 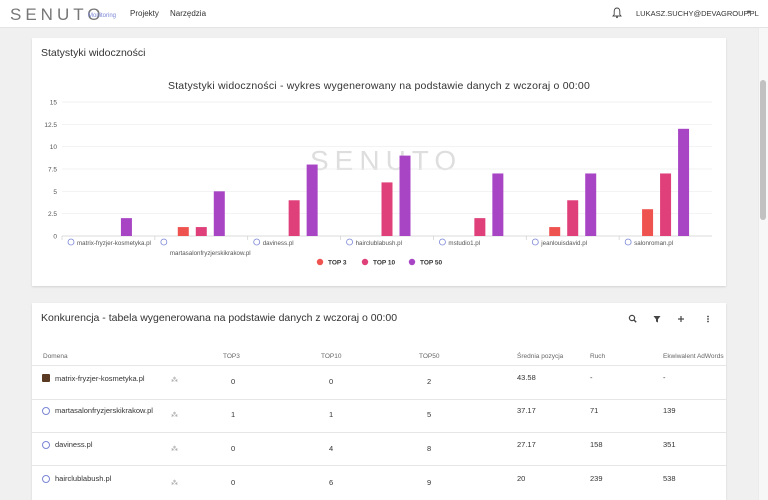 What do you see at coordinates (188, 13) in the screenshot?
I see `nav-tools: Narzędzia` at bounding box center [188, 13].